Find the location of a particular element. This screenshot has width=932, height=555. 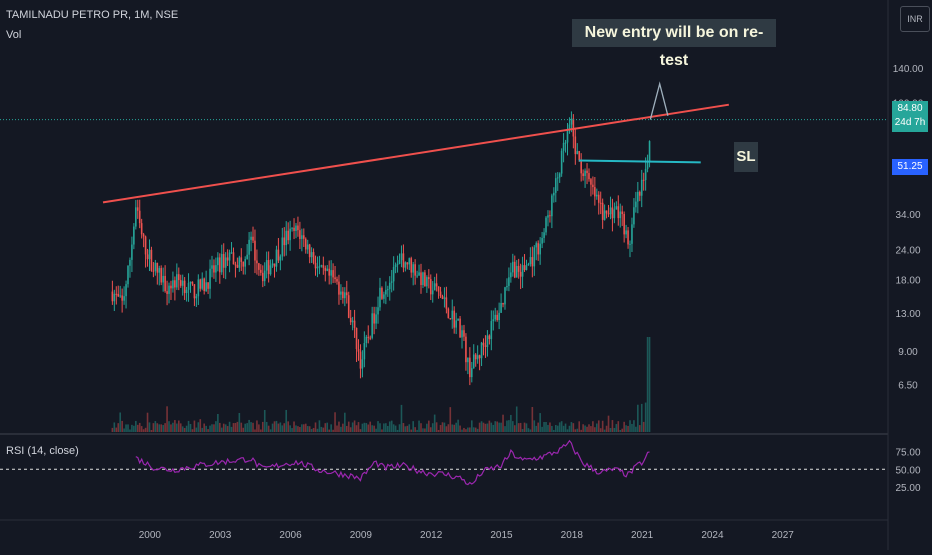

volume-legend: Vol is located at coordinates (14, 35).